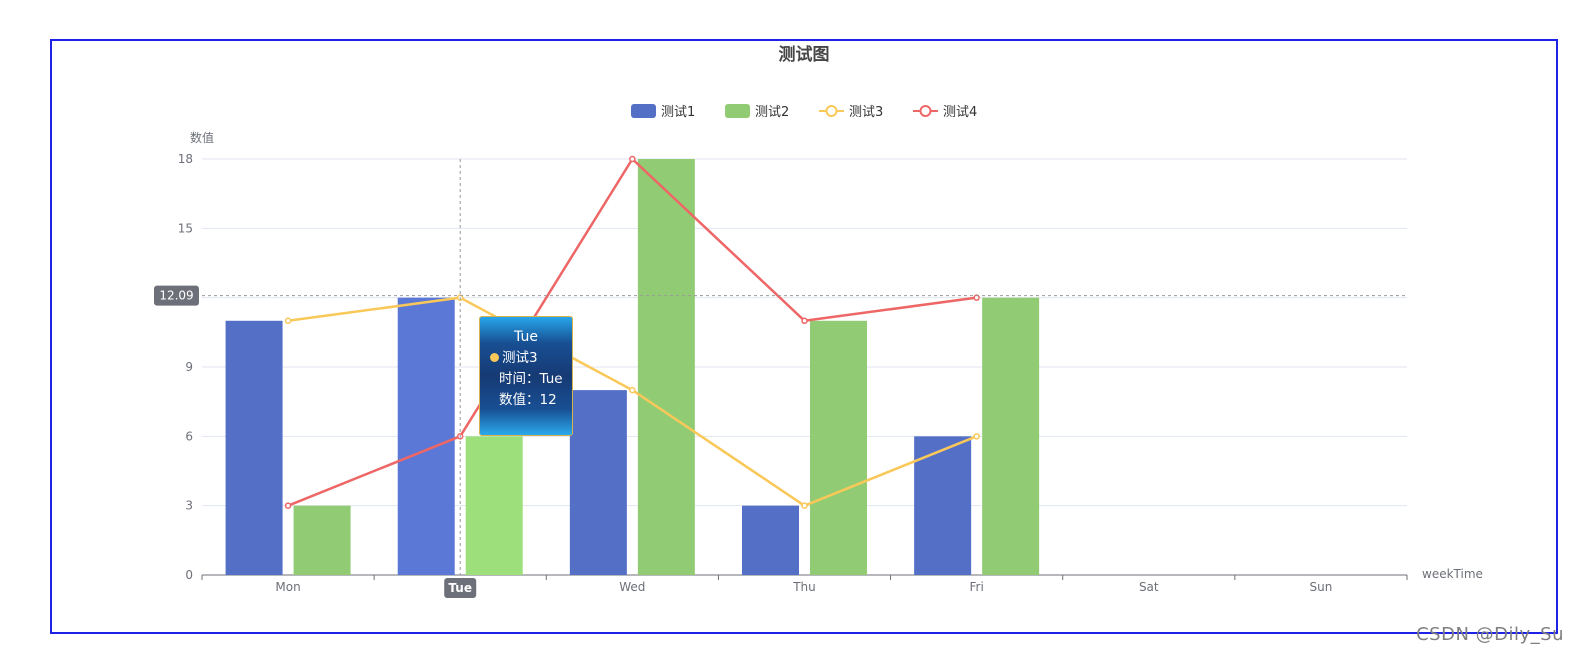  I want to click on bar-测试2-Tue, so click(494, 505).